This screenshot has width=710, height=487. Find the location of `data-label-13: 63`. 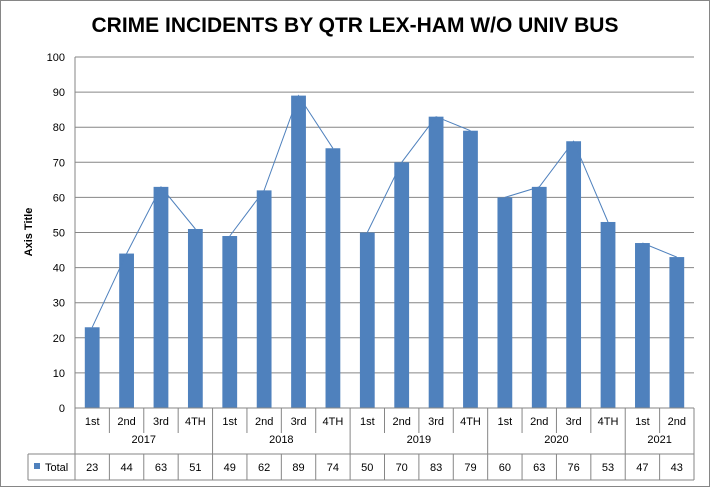

data-label-13: 63 is located at coordinates (539, 468).